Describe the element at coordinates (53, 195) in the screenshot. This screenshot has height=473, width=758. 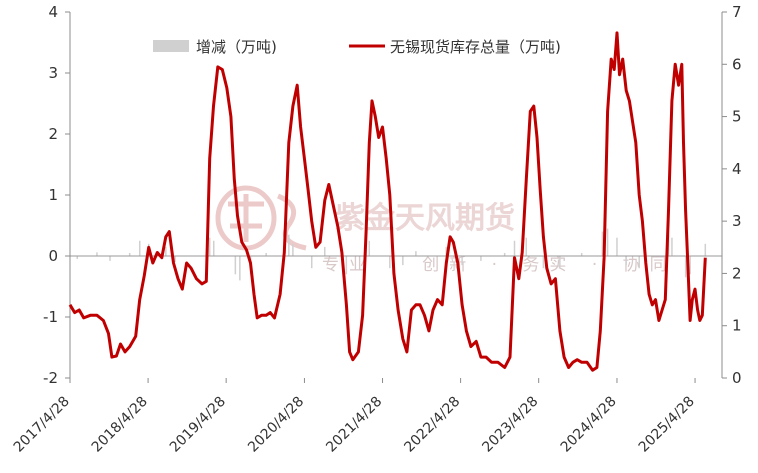
I see `y-left-tick-label: 1` at that location.